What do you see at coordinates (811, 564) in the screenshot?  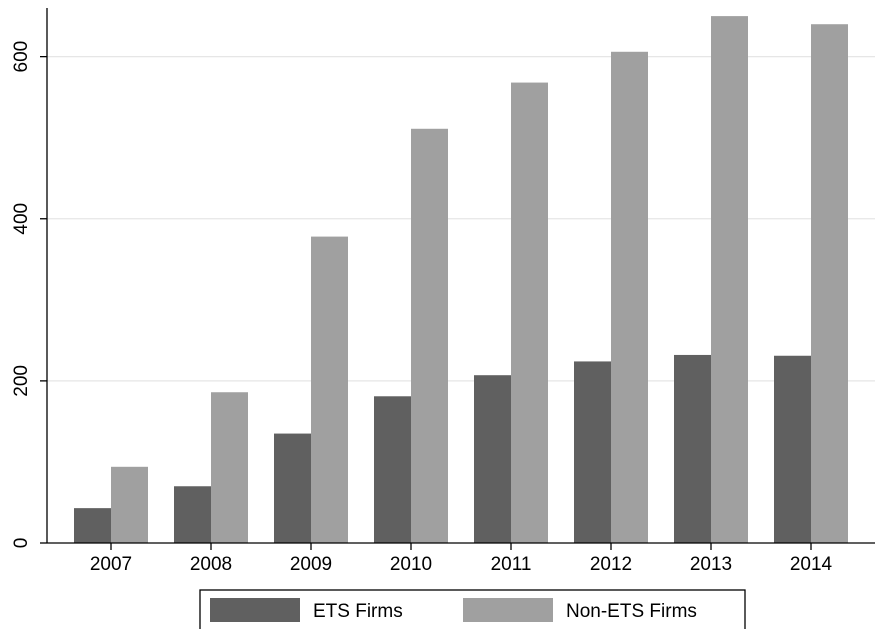 I see `x-tick-label: 2014` at bounding box center [811, 564].